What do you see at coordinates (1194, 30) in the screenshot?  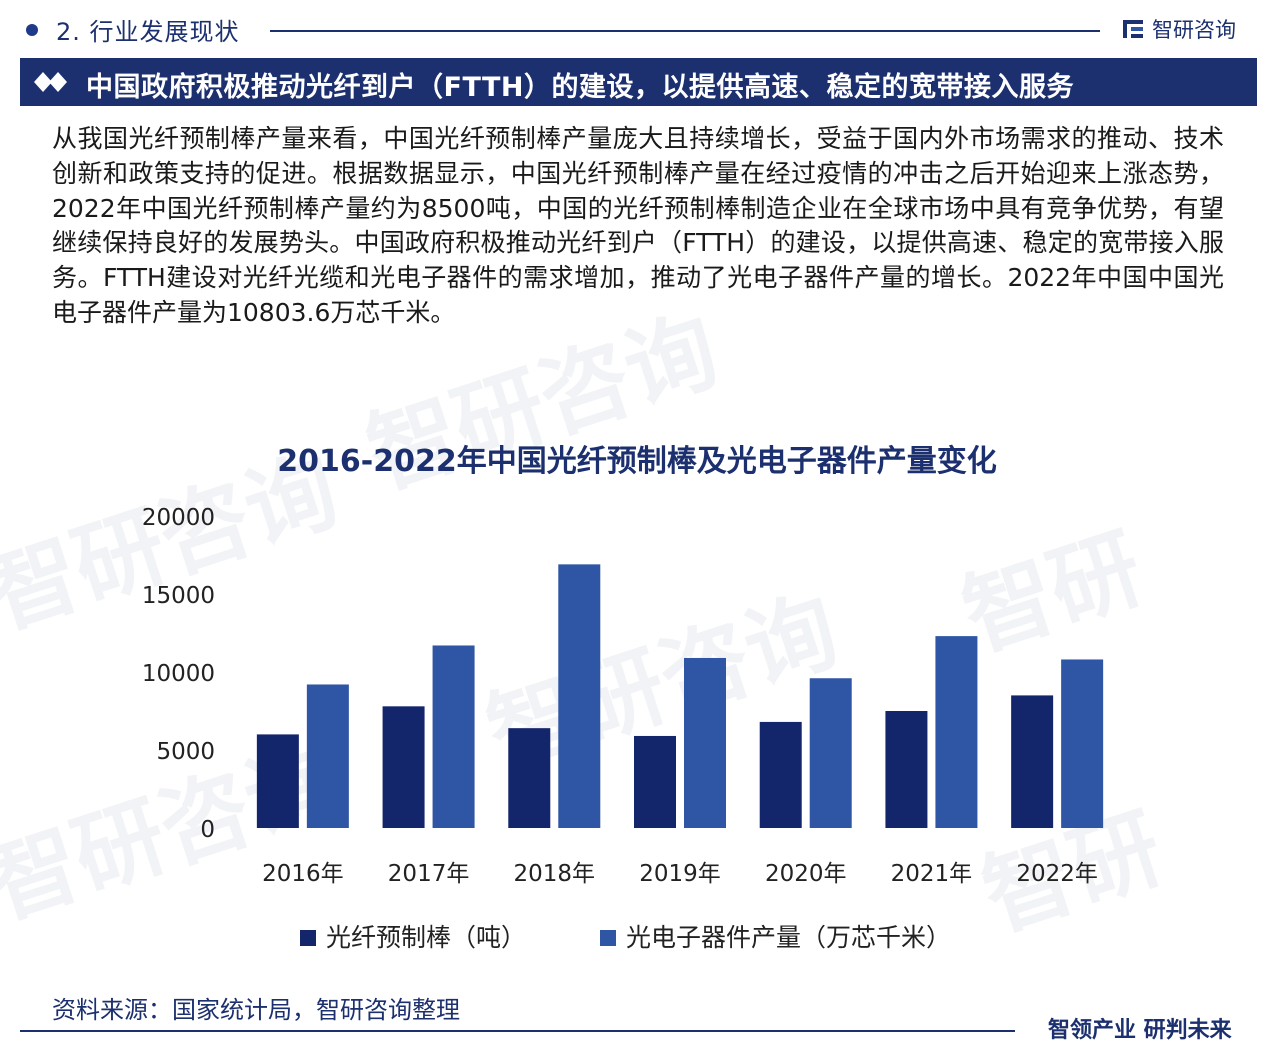 I see `brand-name: 智研咨询` at bounding box center [1194, 30].